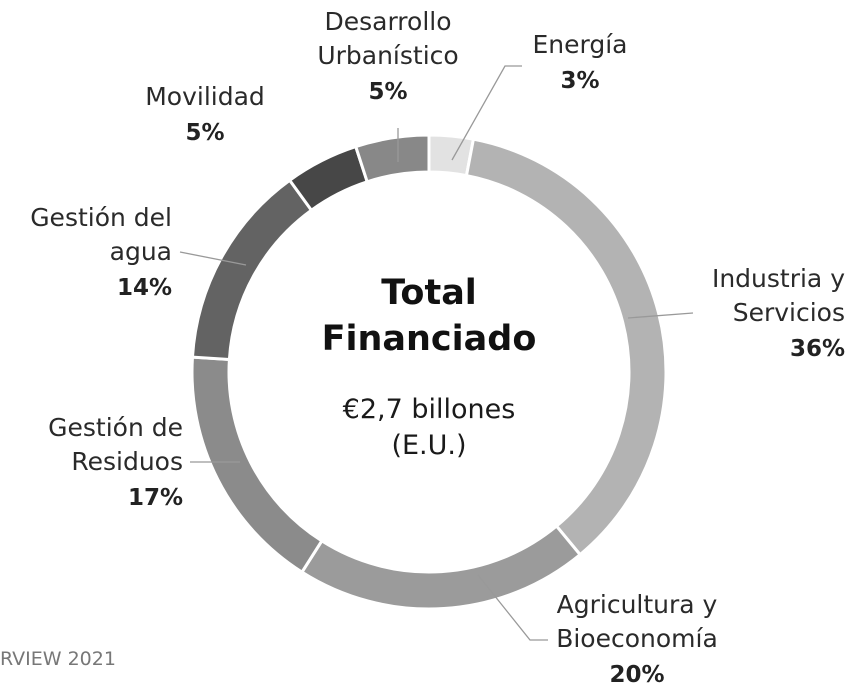 This screenshot has height=694, width=851. I want to click on category-label: Agricultura y Bioeconomía, so click(637, 621).